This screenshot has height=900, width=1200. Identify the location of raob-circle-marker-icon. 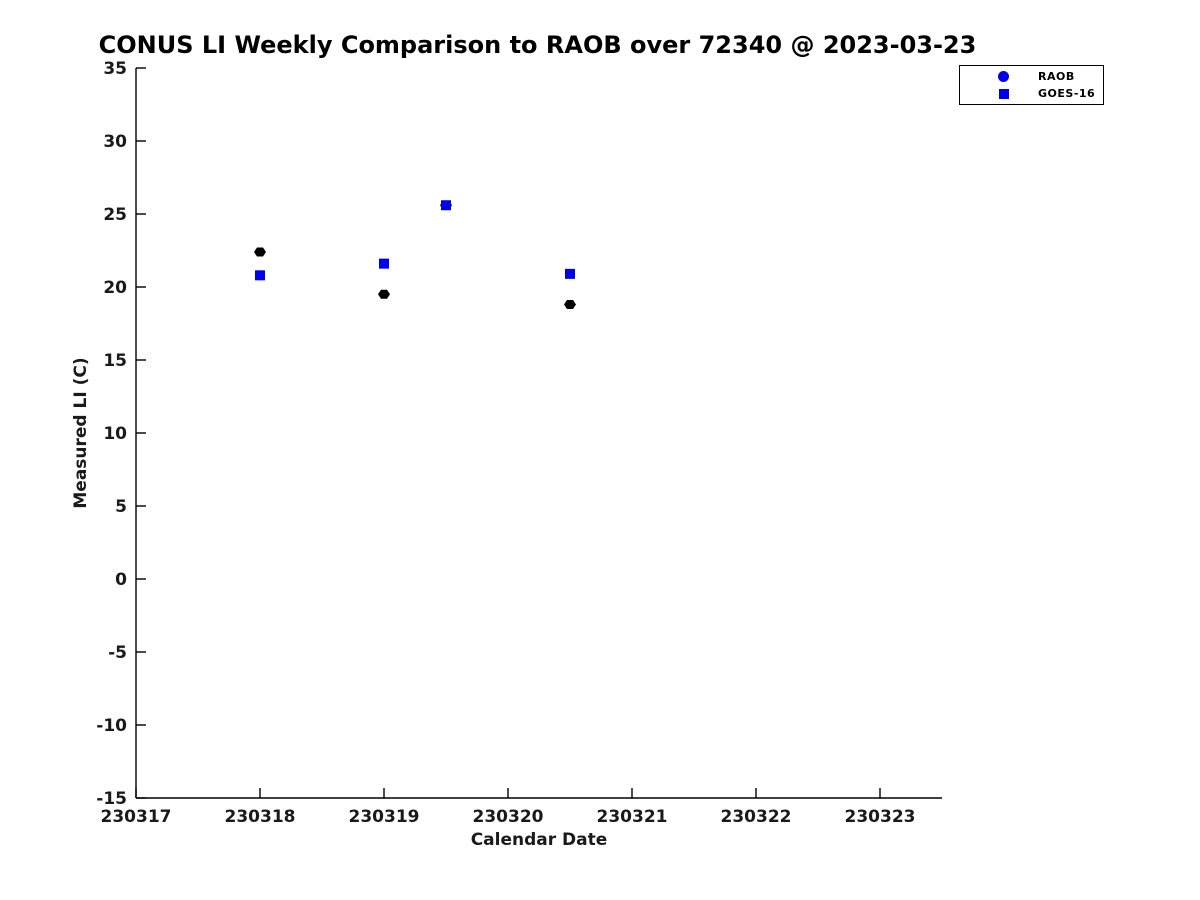
(1003, 76).